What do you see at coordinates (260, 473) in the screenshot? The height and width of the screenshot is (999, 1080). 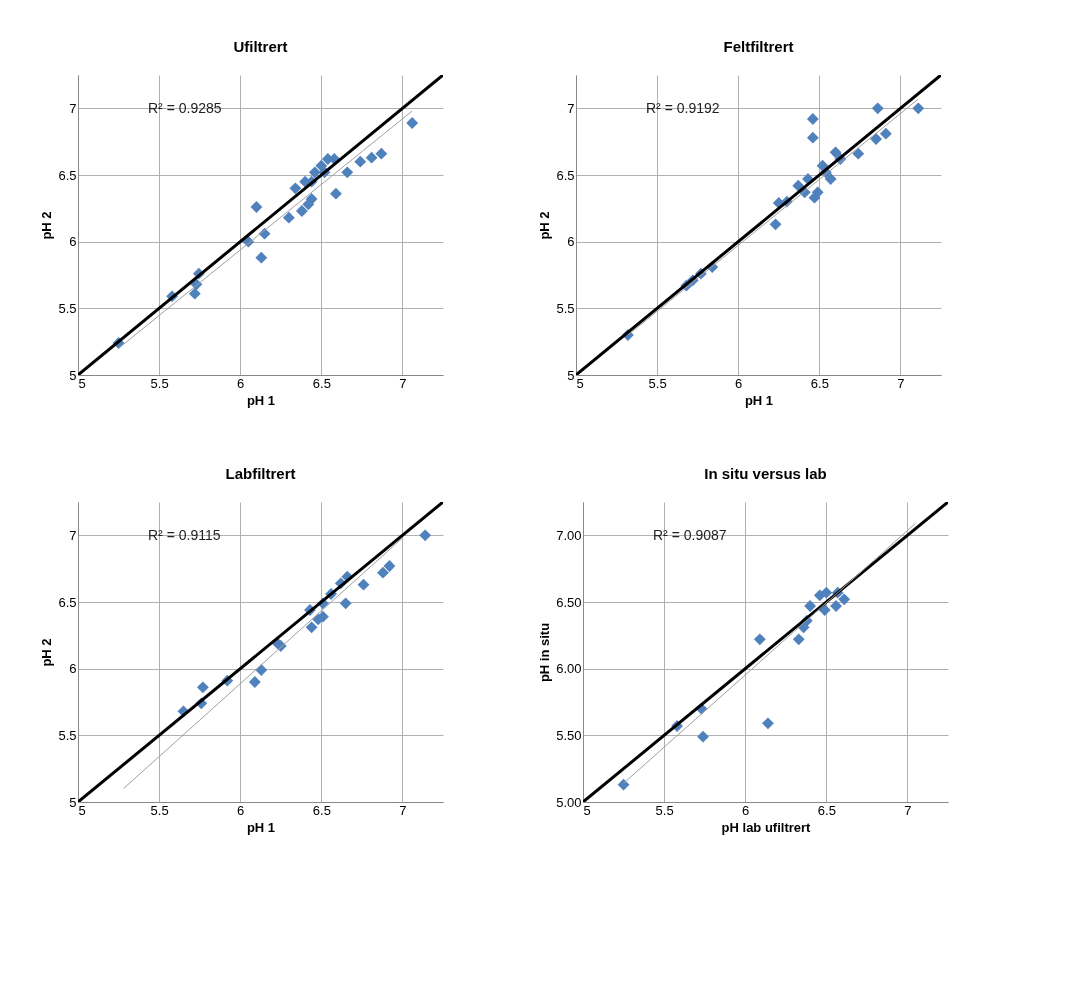 I see `chart-title: Labfiltrert` at bounding box center [260, 473].